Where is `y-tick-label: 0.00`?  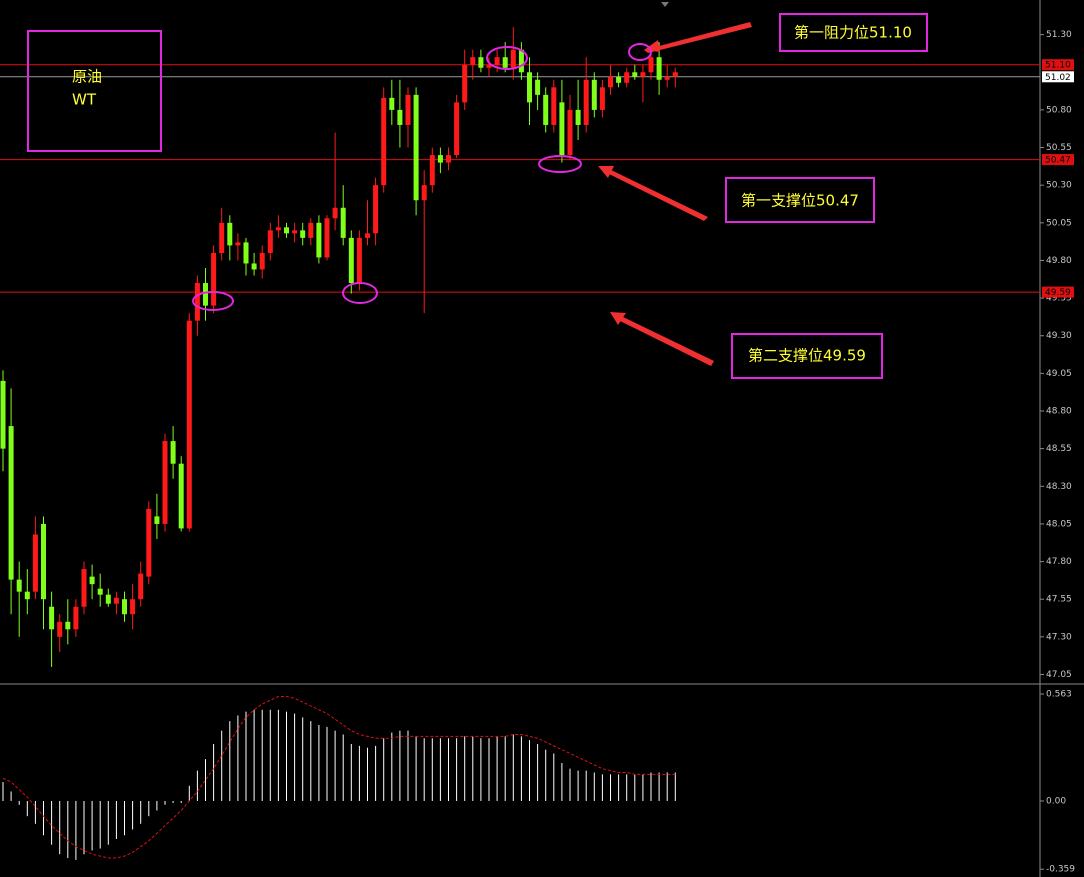 y-tick-label: 0.00 is located at coordinates (1056, 801).